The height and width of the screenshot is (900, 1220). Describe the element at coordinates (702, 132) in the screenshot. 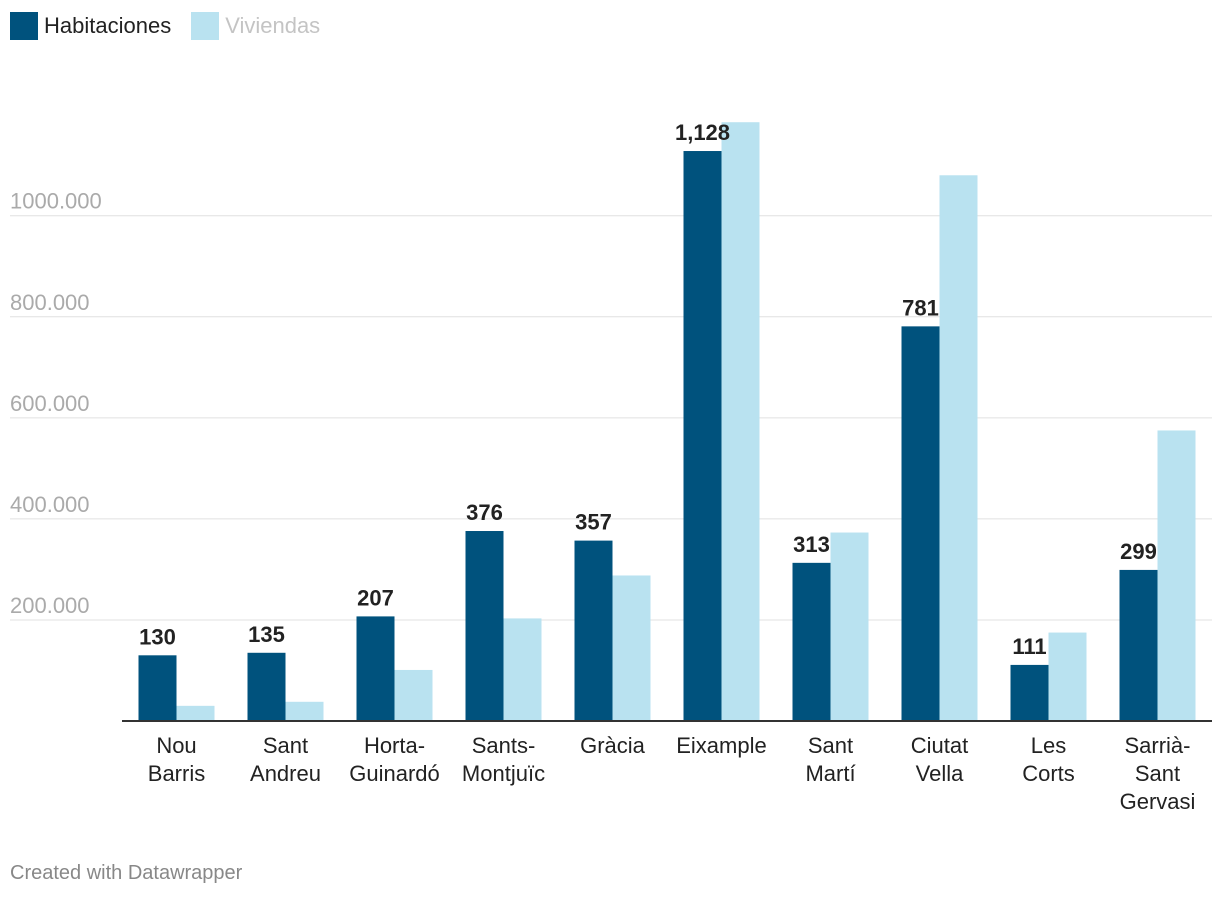

I see `value-label: 1,128` at that location.